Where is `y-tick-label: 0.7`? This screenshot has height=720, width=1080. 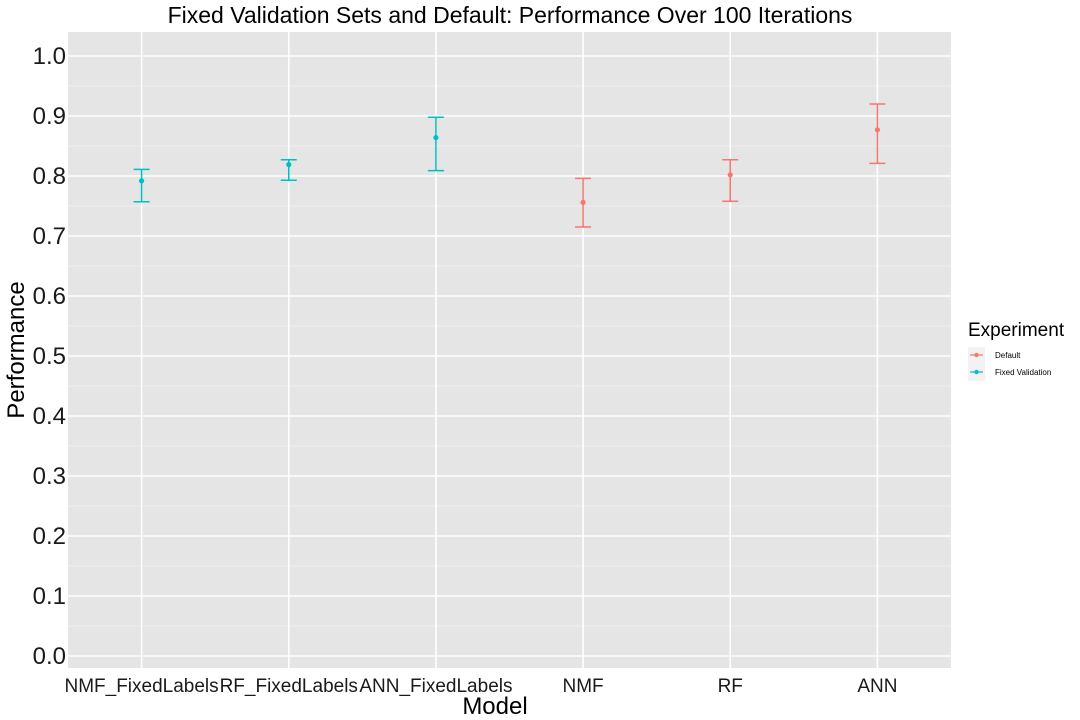 y-tick-label: 0.7 is located at coordinates (49, 236).